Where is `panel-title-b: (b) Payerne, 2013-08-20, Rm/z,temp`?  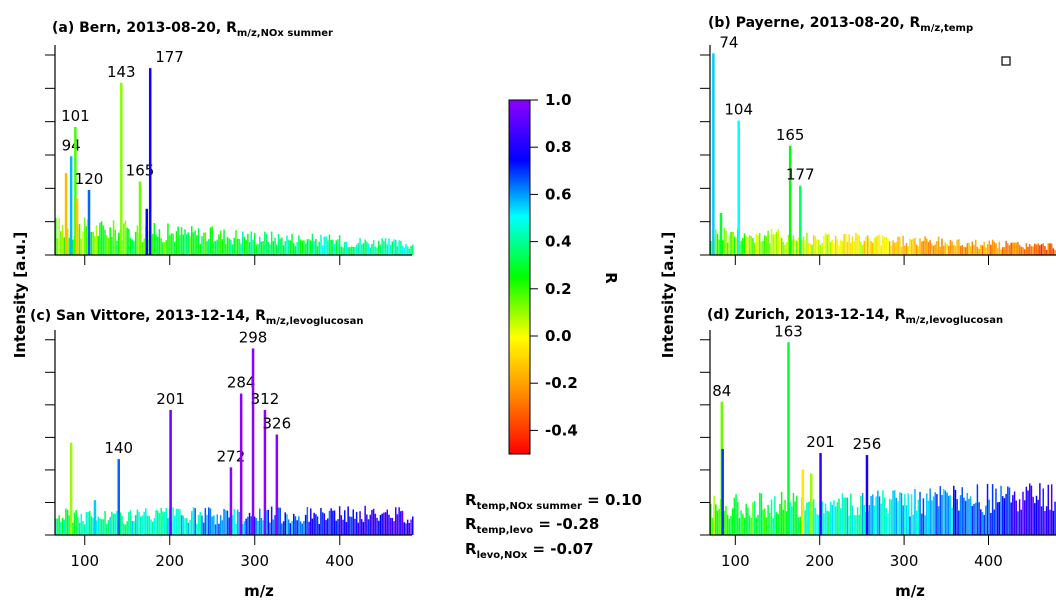
panel-title-b: (b) Payerne, 2013-08-20, Rm/z,temp is located at coordinates (840, 24).